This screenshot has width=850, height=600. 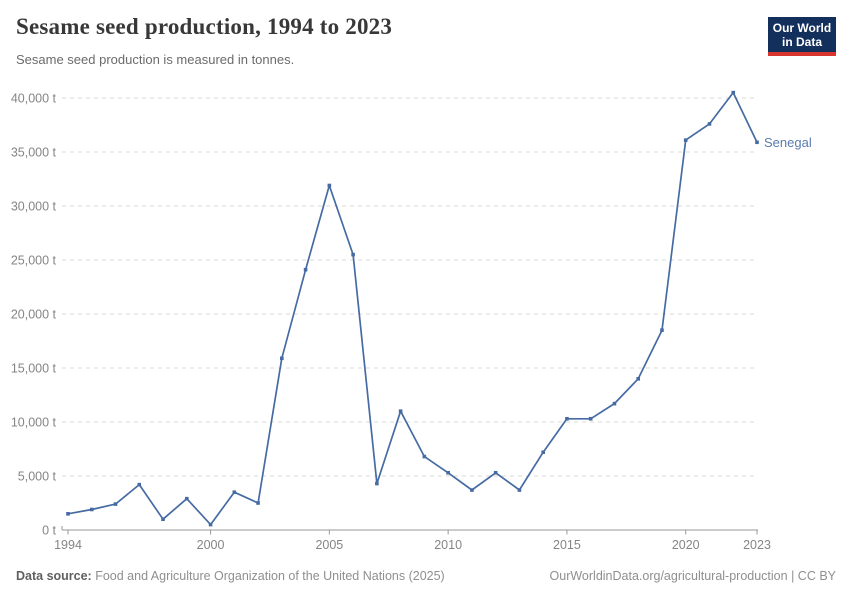 I want to click on owid-logo: Our World in Data, so click(x=802, y=36).